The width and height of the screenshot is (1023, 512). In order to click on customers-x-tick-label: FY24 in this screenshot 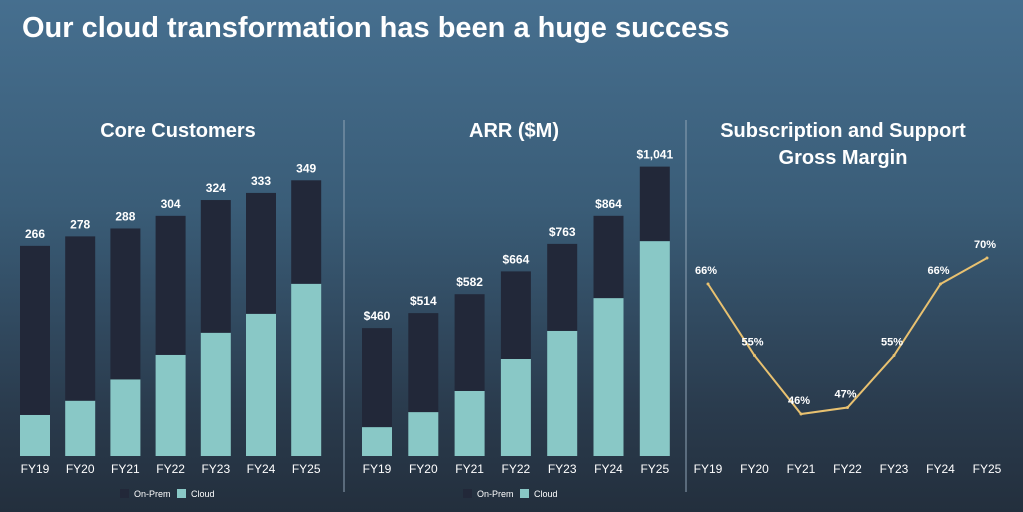, I will do `click(261, 469)`.